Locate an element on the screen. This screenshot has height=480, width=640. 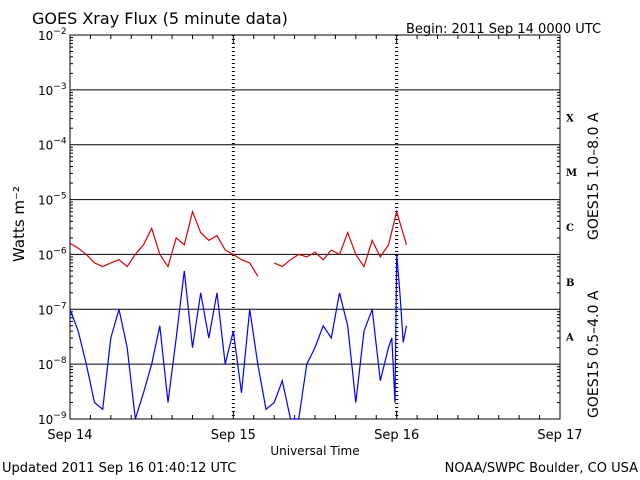
y-tick-labels: 10⁻² 10⁻³ 10⁻⁴ 10⁻⁵ 10⁻⁶ 10⁻⁷ 10⁻⁸ 10⁻⁹ is located at coordinates (52, 227).